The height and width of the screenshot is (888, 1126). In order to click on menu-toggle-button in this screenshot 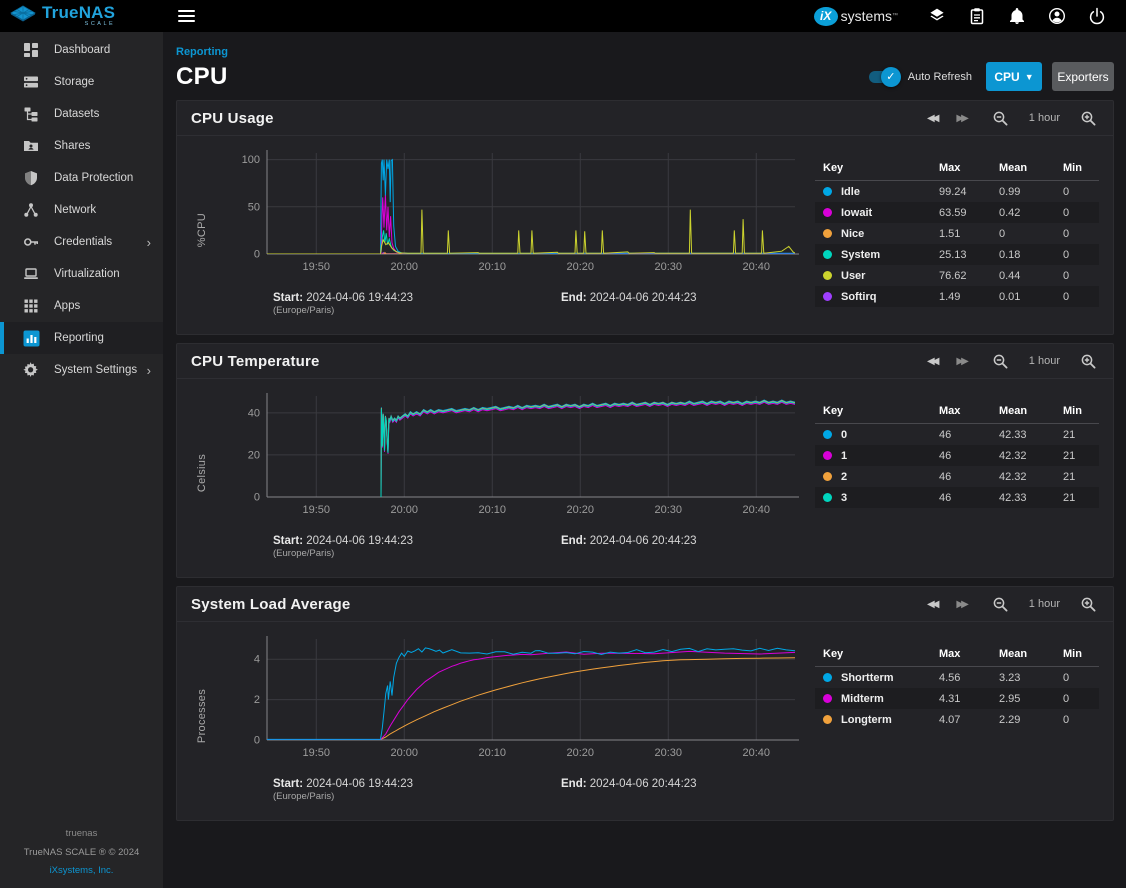, I will do `click(189, 16)`.